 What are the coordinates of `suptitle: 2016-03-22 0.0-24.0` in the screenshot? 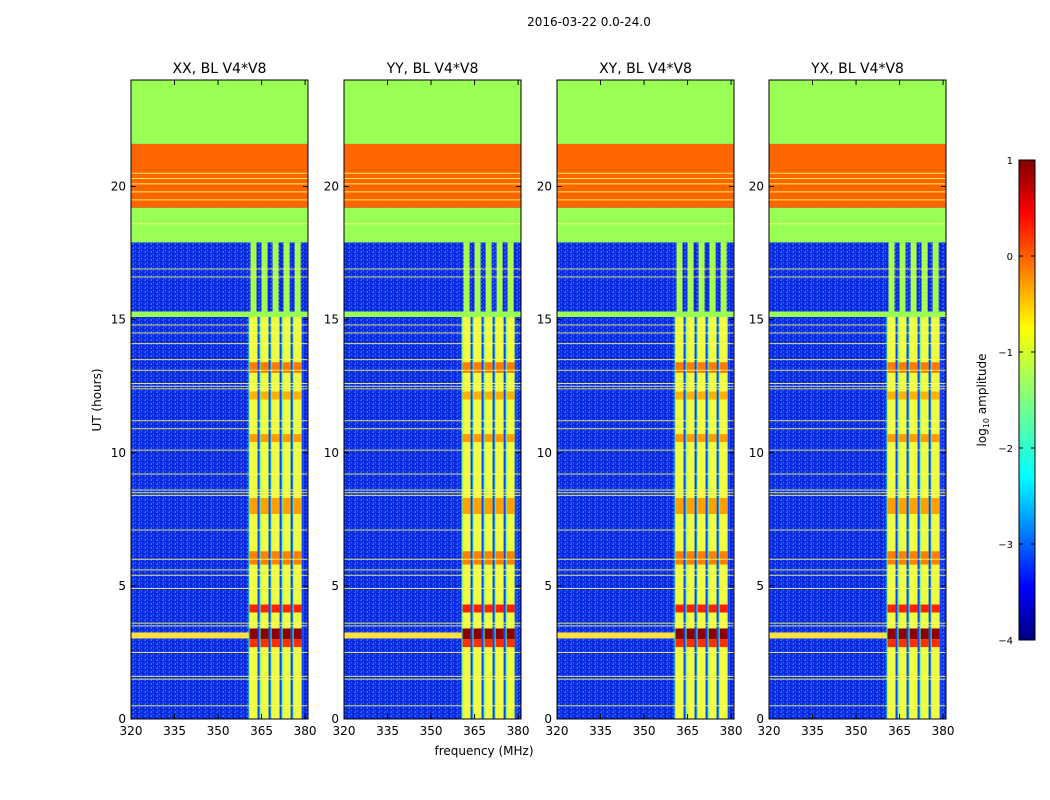 It's located at (589, 22).